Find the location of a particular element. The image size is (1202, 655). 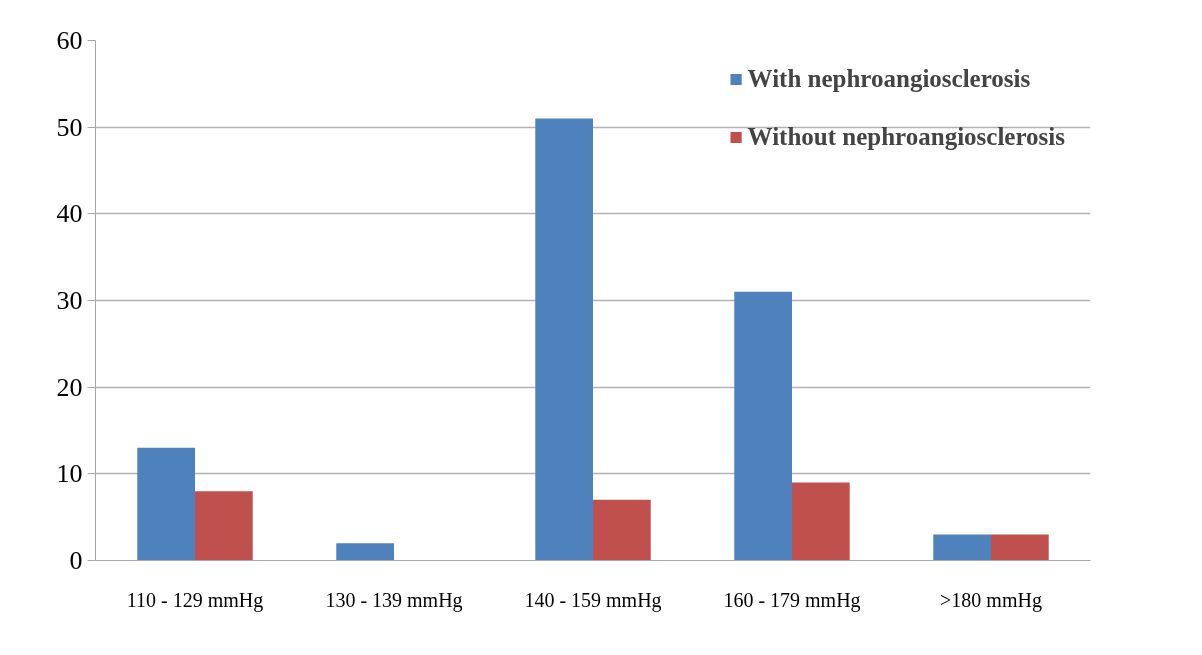

x-tick-label: 160 - 179 mmHg is located at coordinates (792, 600).